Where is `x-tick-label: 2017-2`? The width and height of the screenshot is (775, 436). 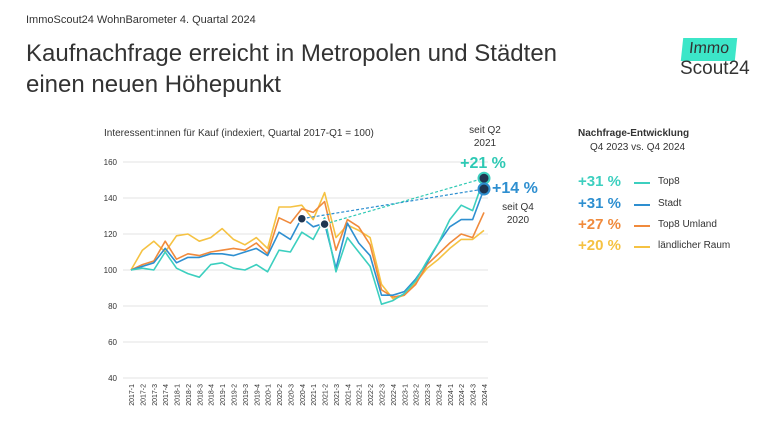
x-tick-label: 2017-2 is located at coordinates (143, 395).